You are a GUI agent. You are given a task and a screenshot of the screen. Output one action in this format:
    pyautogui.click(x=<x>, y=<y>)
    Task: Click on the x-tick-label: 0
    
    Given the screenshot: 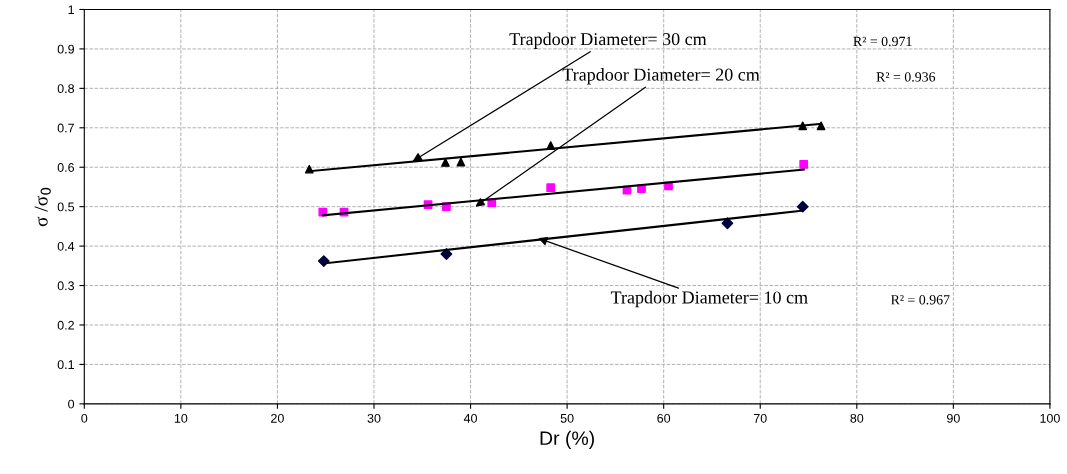 What is the action you would take?
    pyautogui.click(x=84, y=418)
    